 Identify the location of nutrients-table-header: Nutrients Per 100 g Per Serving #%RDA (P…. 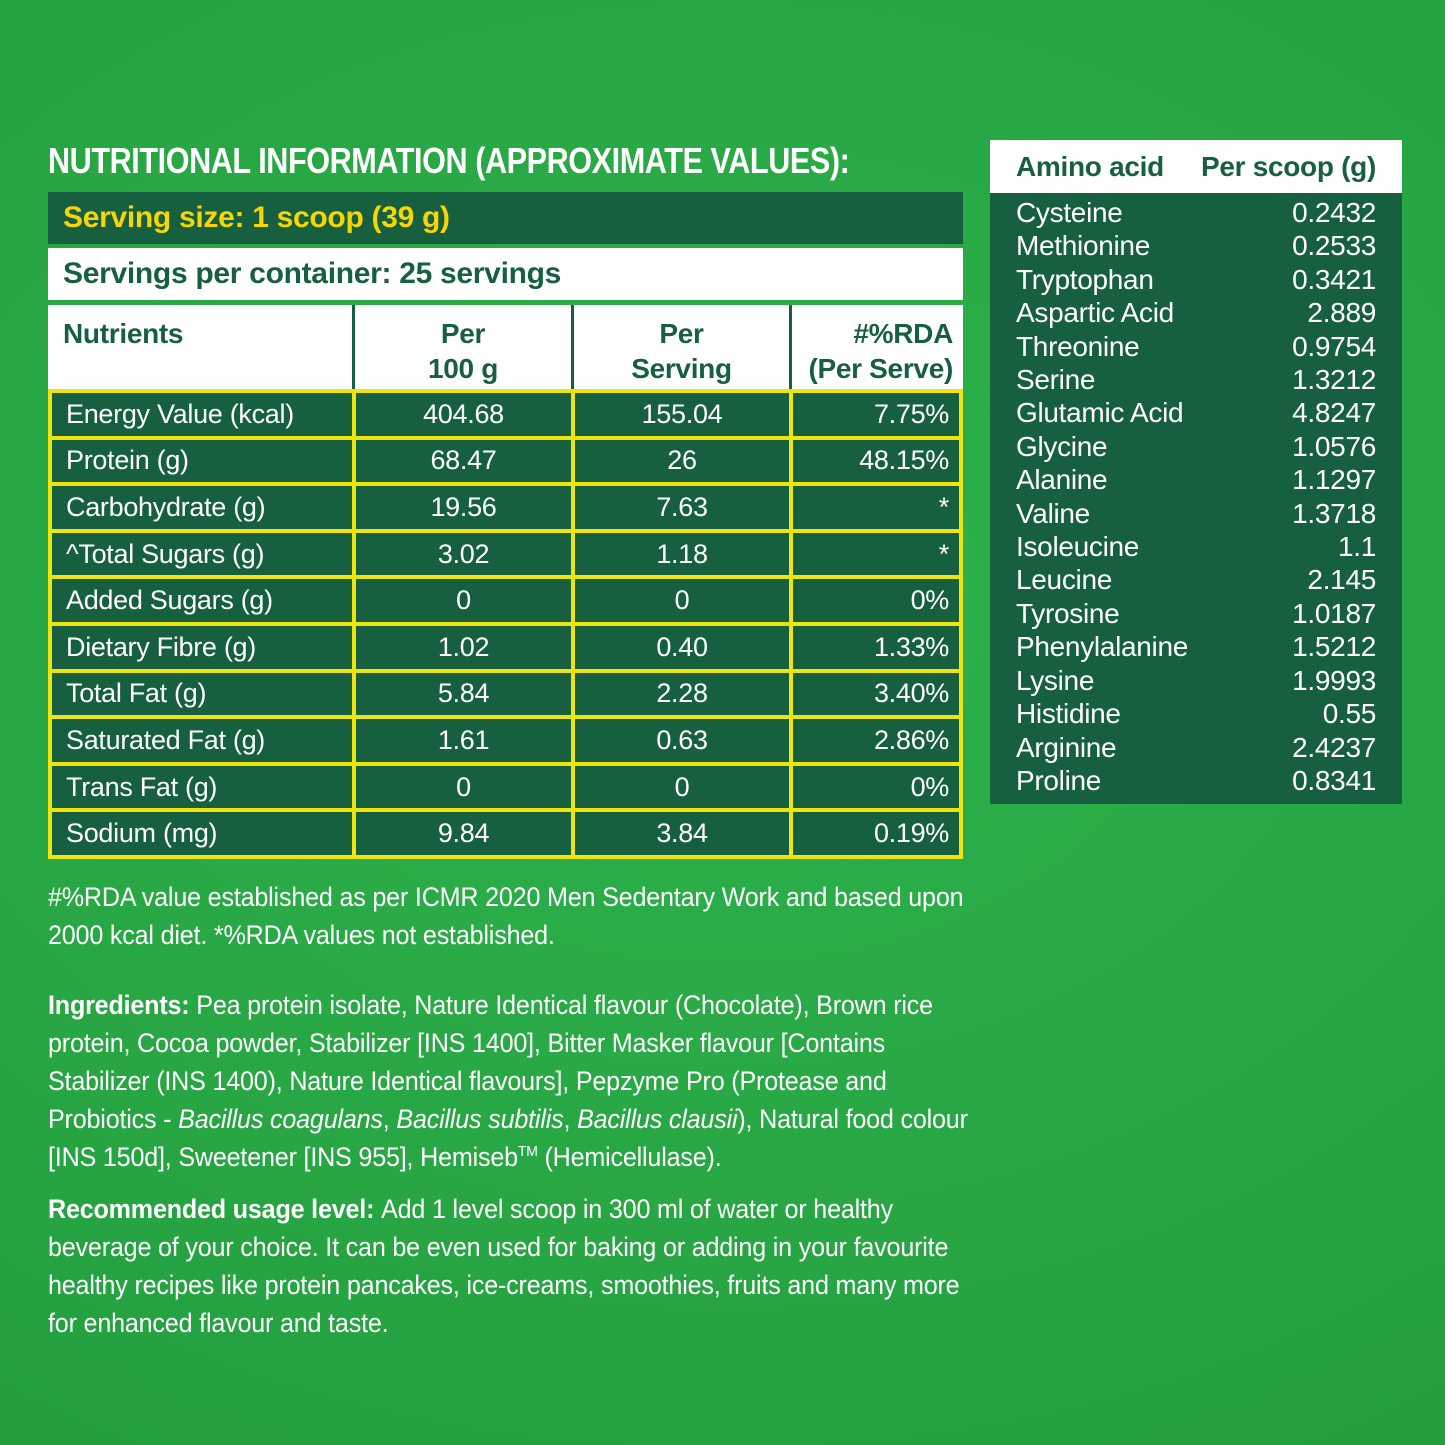
(505, 347).